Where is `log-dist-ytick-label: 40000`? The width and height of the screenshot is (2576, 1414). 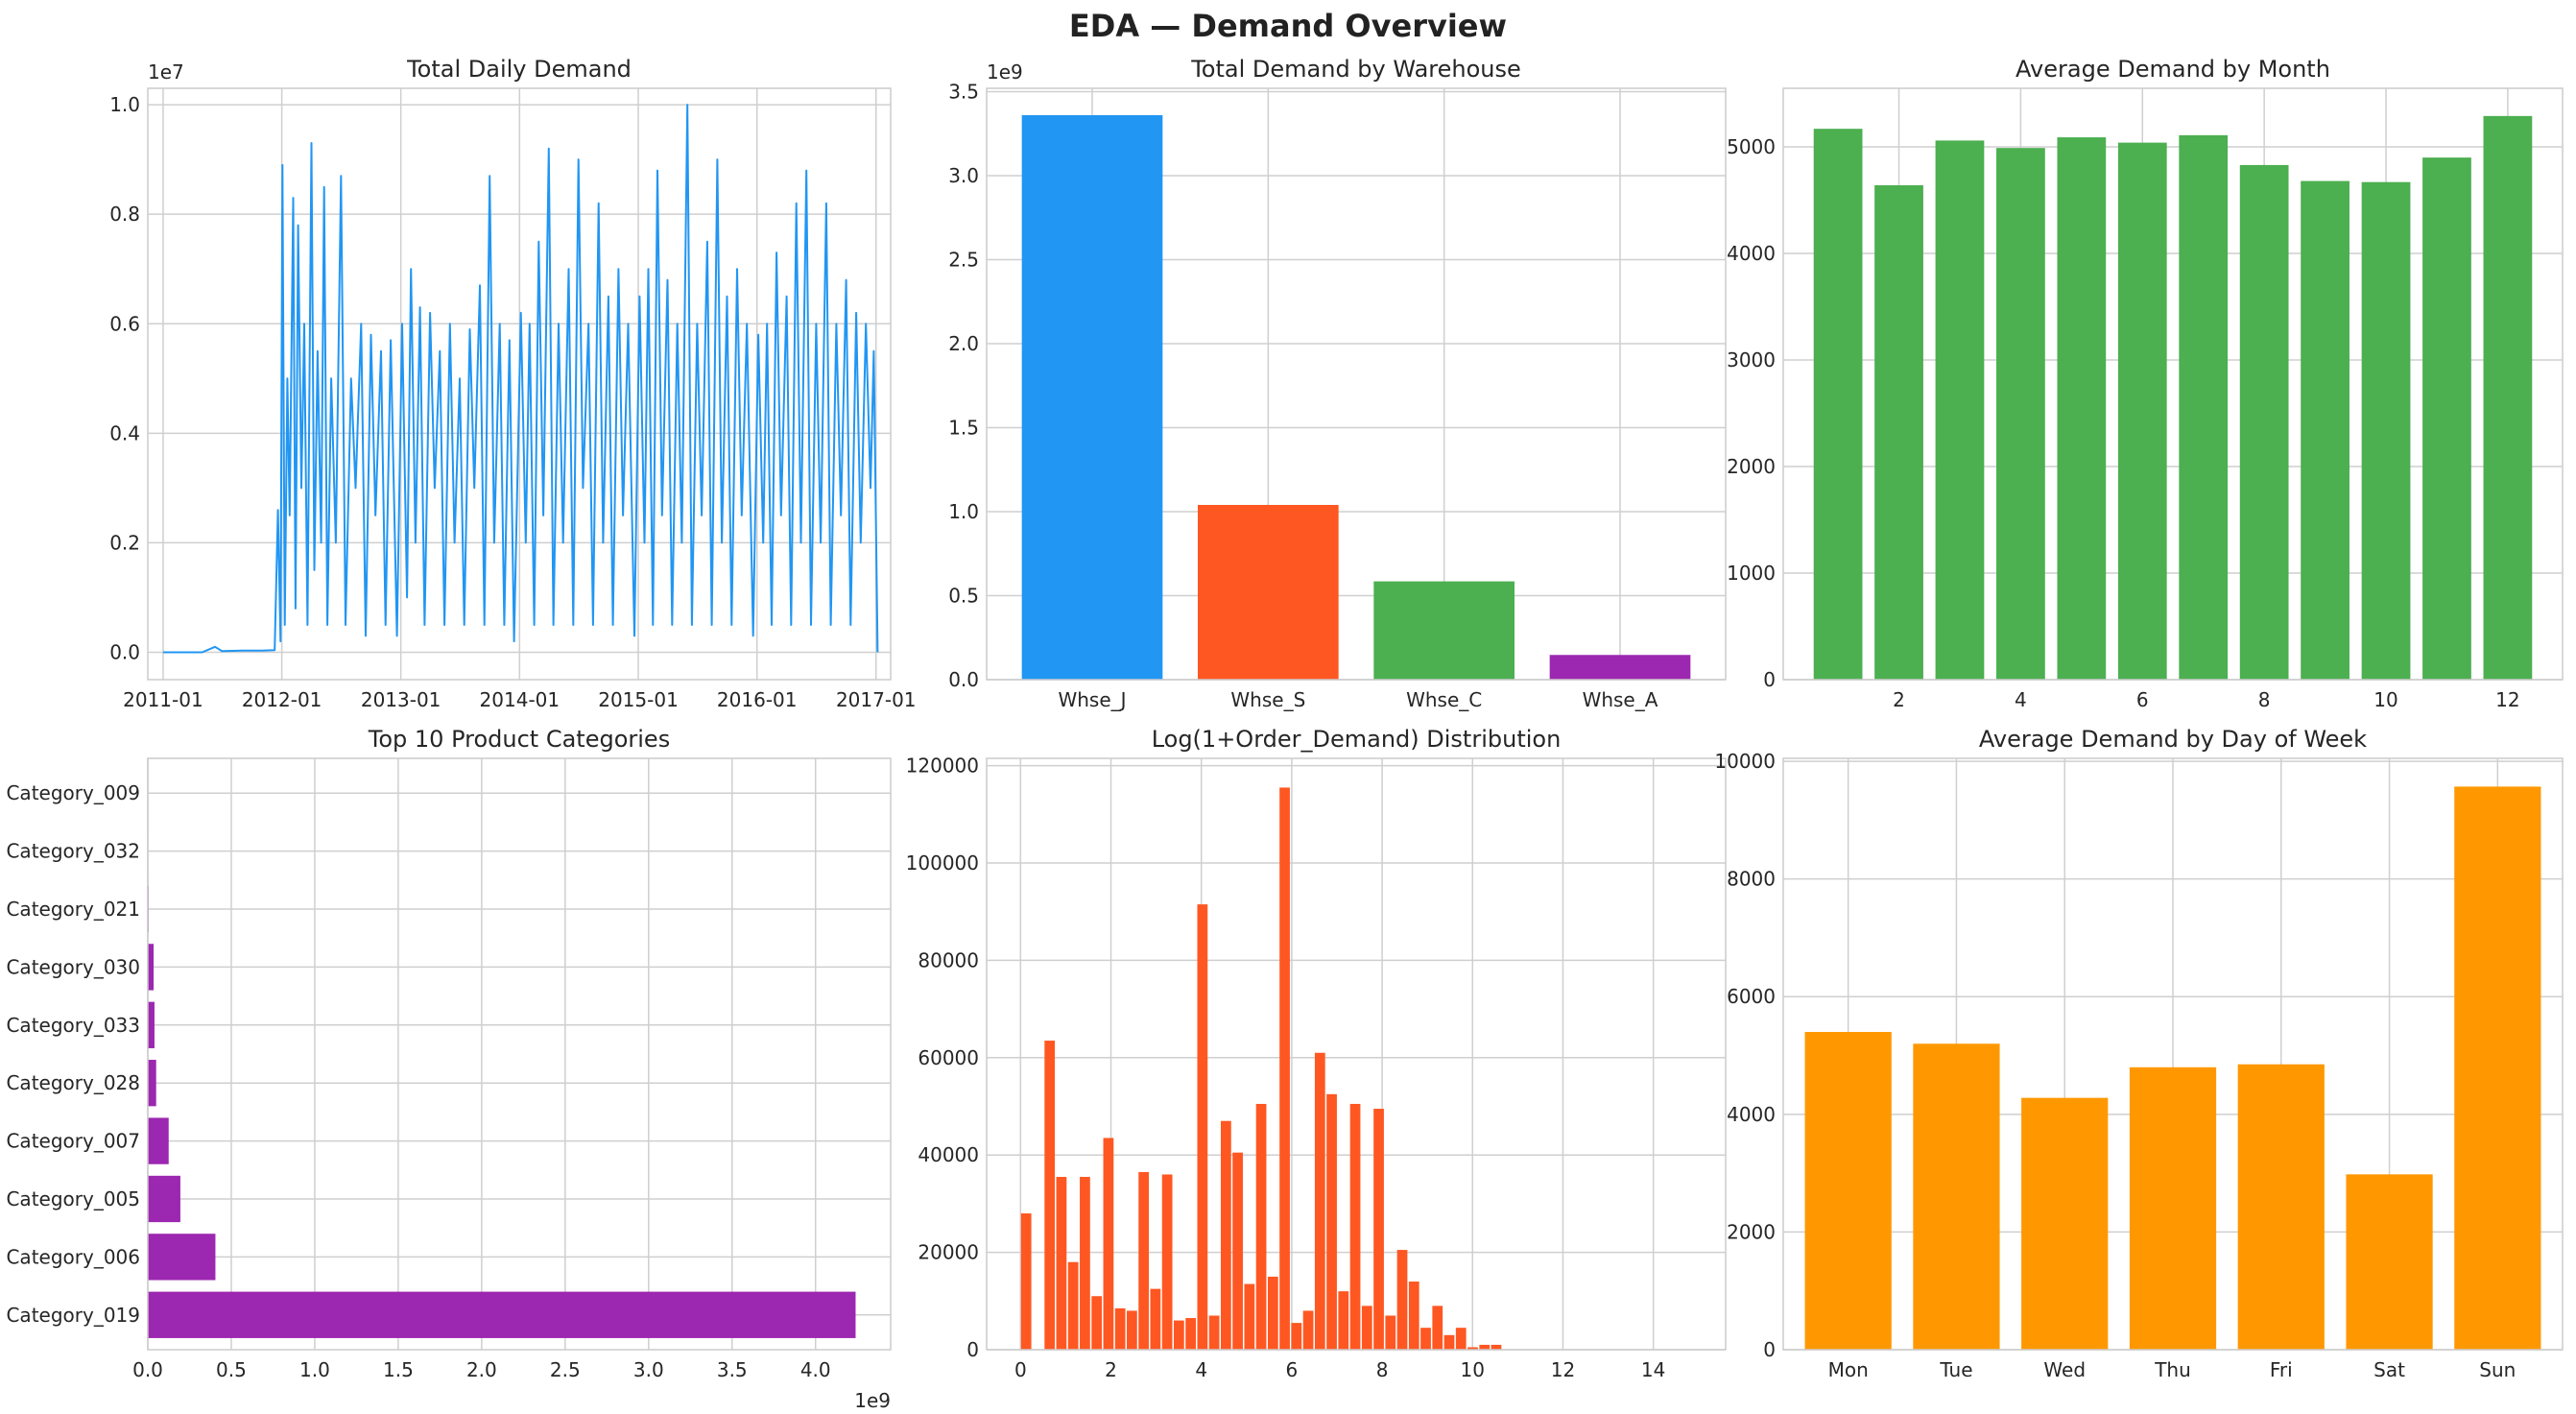 log-dist-ytick-label: 40000 is located at coordinates (948, 1154).